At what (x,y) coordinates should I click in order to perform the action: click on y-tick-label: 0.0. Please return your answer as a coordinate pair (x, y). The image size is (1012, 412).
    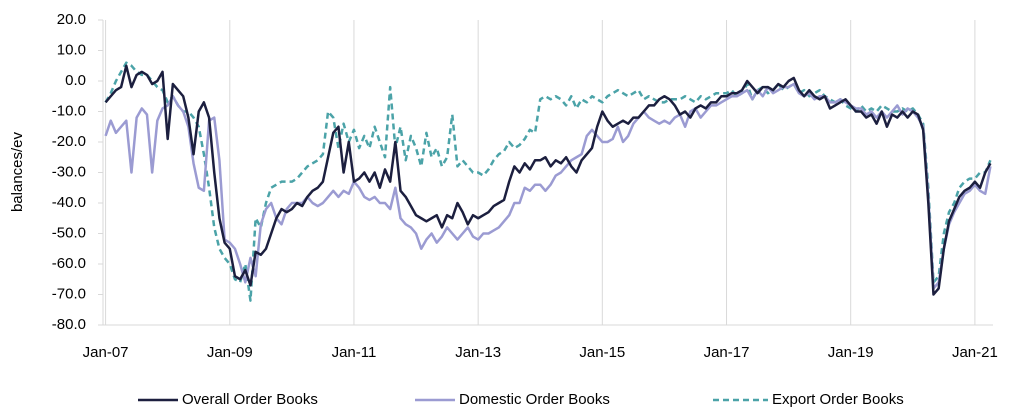
    Looking at the image, I should click on (75, 80).